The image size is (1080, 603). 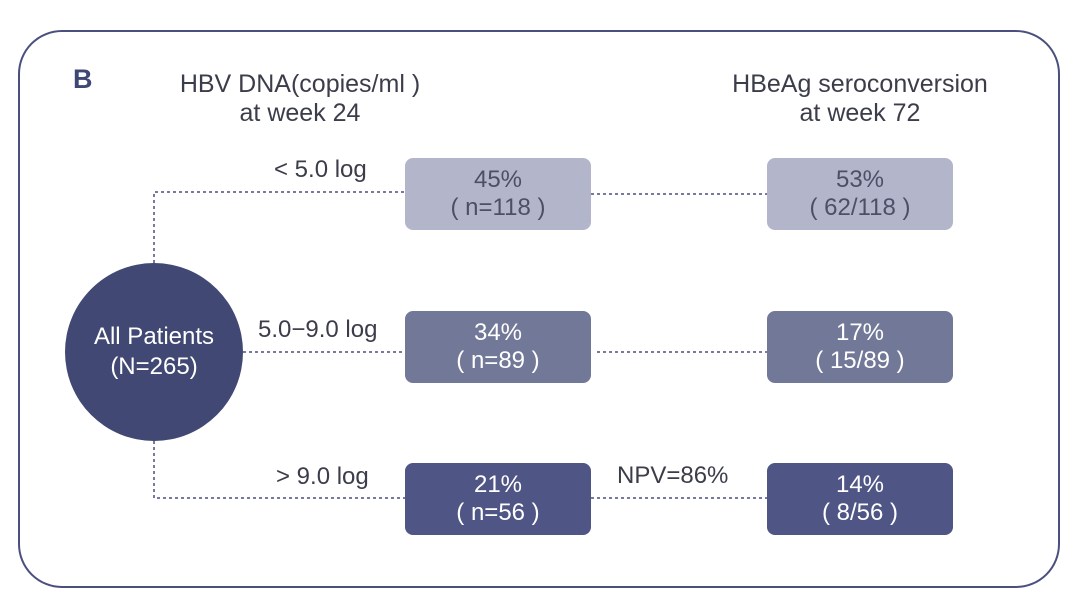 I want to click on dna-box-mid-n: ( n=89 ), so click(x=498, y=360).